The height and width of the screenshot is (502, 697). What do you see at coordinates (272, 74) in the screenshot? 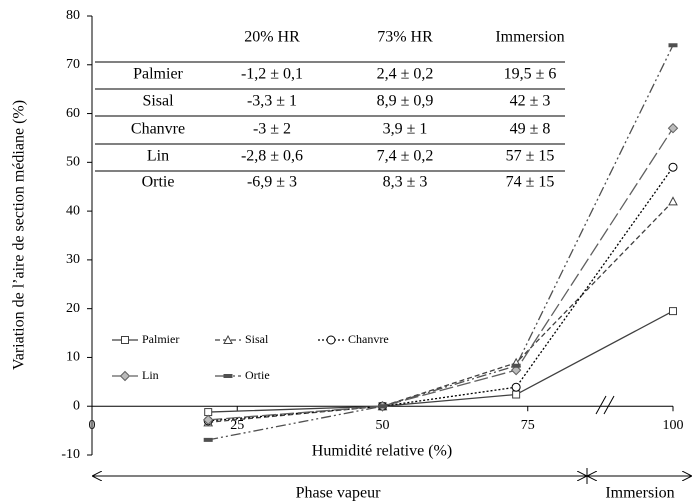
I see `table-cell: -1,2 ± 0,1` at bounding box center [272, 74].